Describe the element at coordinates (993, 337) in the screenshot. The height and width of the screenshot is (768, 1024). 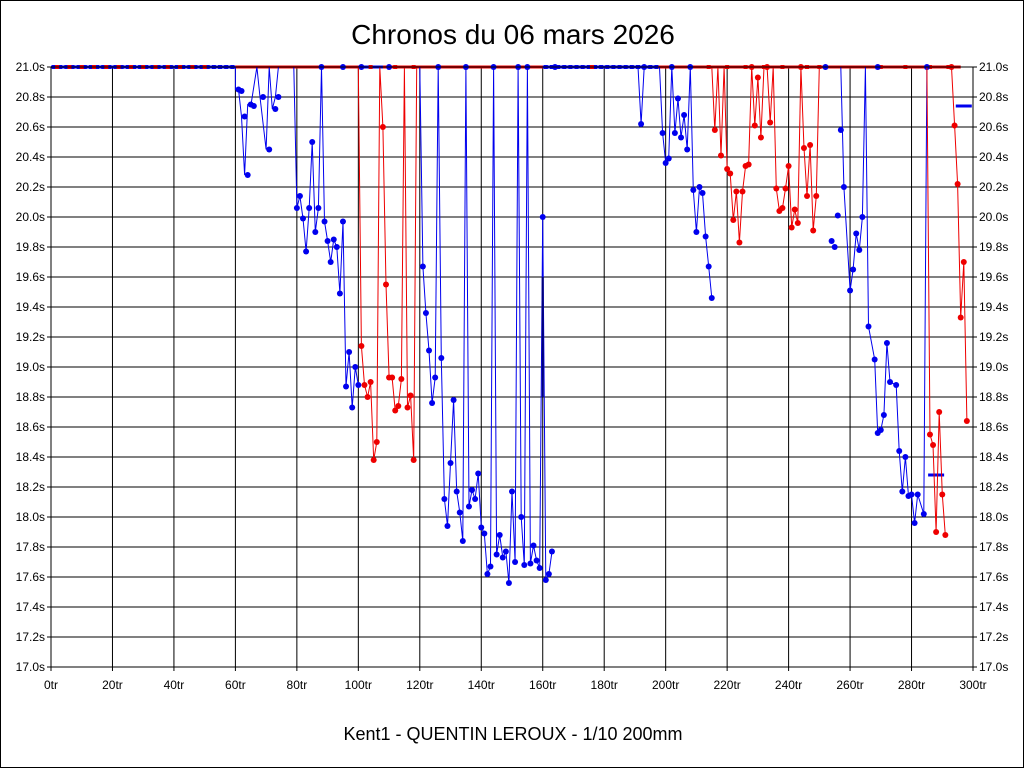
I see `y-tick-label-right: 19.2s` at that location.